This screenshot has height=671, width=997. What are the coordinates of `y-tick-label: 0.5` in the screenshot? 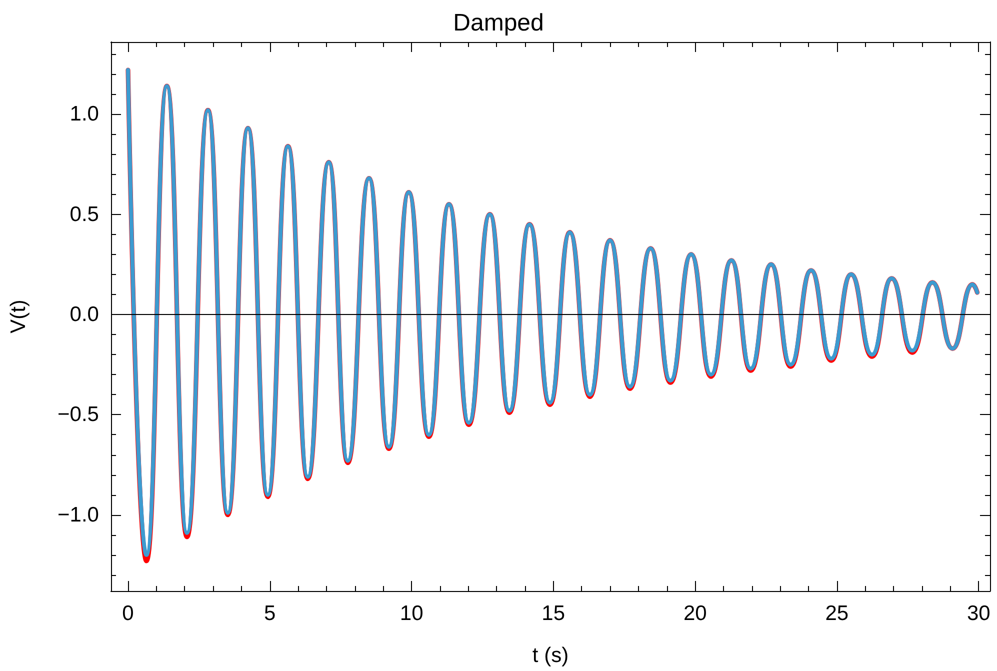 It's located at (84, 214).